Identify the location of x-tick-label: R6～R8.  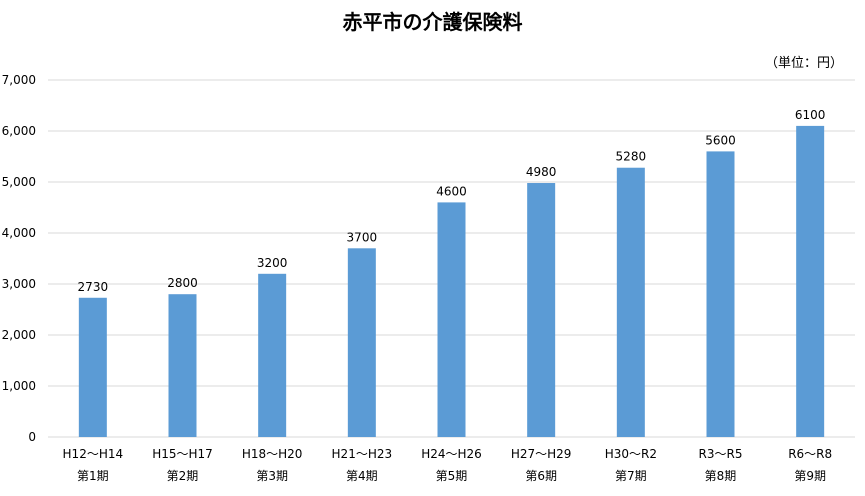
(810, 454).